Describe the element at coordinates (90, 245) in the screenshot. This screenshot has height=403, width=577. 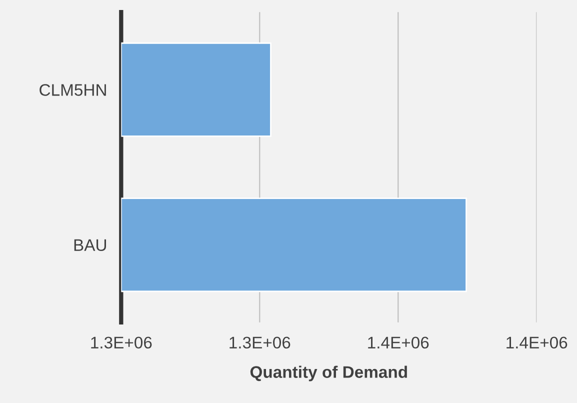
I see `y-tick-label: BAU` at that location.